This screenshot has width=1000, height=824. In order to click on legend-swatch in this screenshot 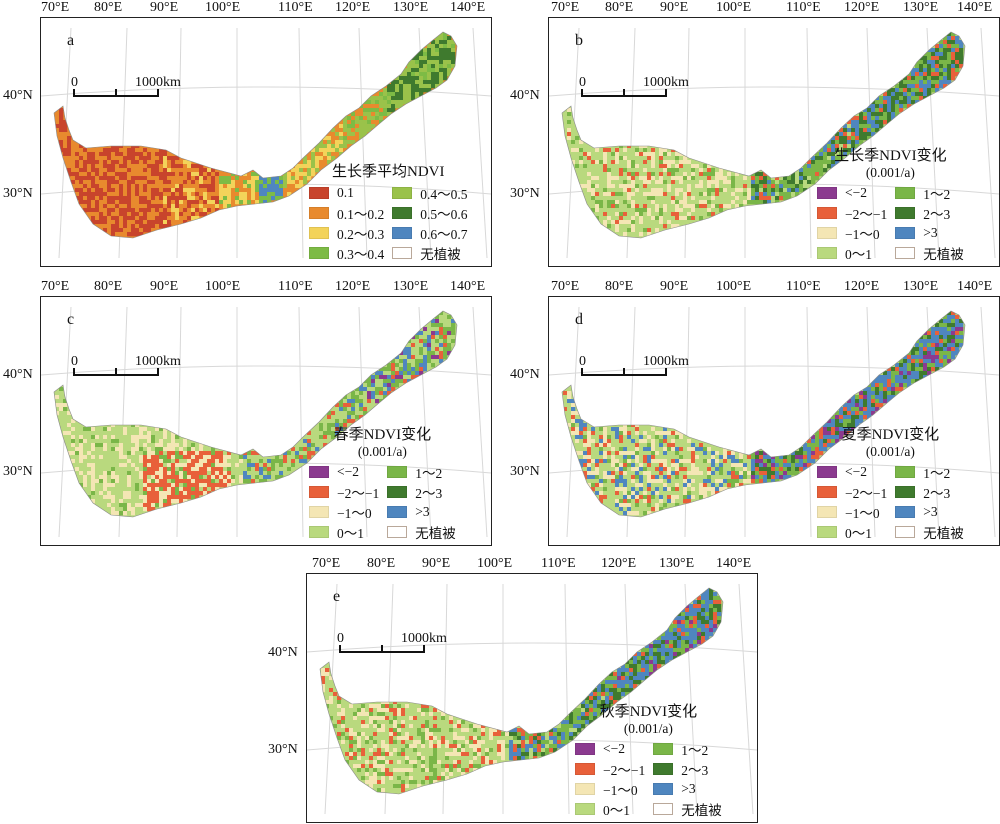, I will do `click(402, 212)`.